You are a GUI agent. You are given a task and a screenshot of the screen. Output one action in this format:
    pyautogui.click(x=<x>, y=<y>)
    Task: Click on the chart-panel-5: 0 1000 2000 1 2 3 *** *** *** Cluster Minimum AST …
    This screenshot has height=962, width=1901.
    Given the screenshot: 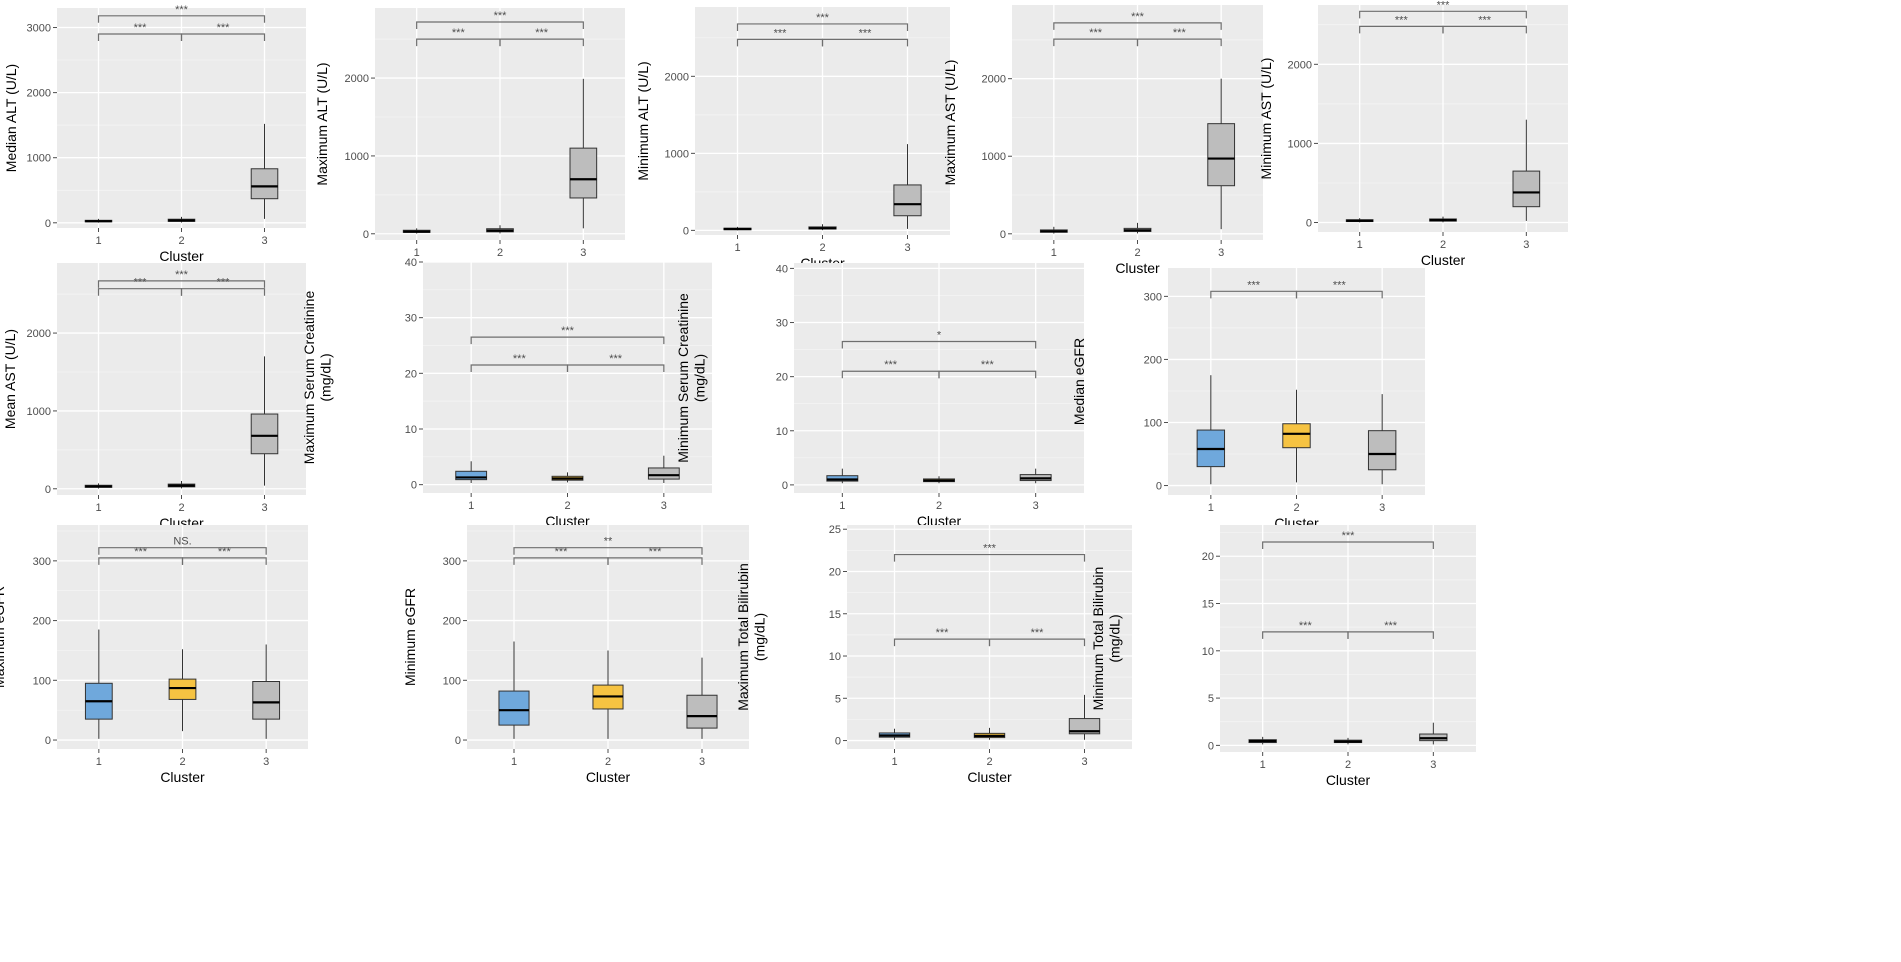 What is the action you would take?
    pyautogui.click(x=1413, y=134)
    